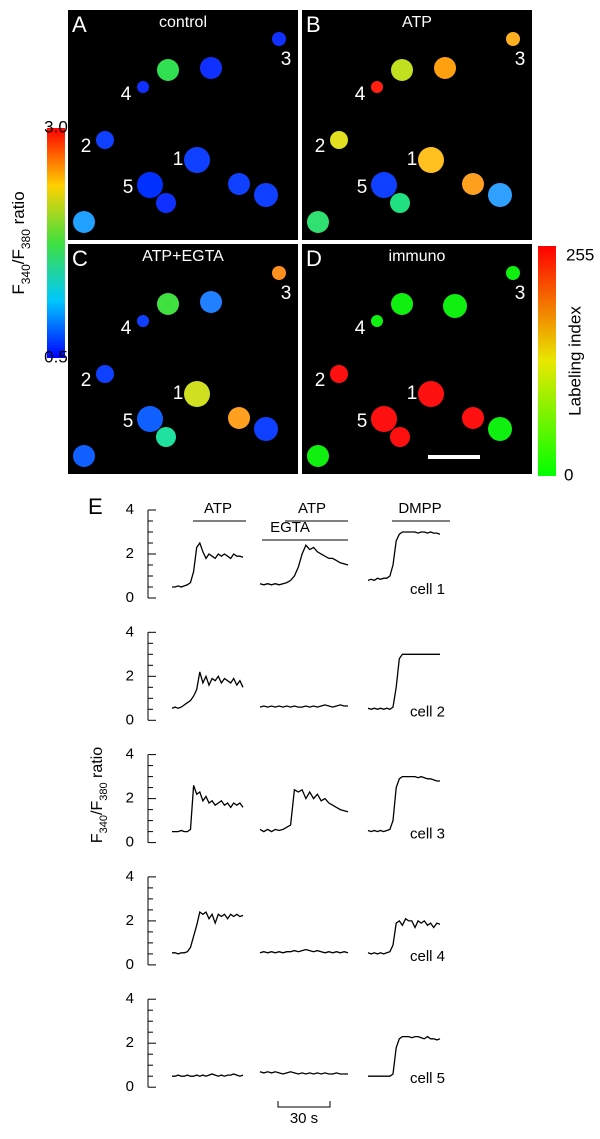 This screenshot has width=600, height=1139. I want to click on panel-letter: C, so click(80, 258).